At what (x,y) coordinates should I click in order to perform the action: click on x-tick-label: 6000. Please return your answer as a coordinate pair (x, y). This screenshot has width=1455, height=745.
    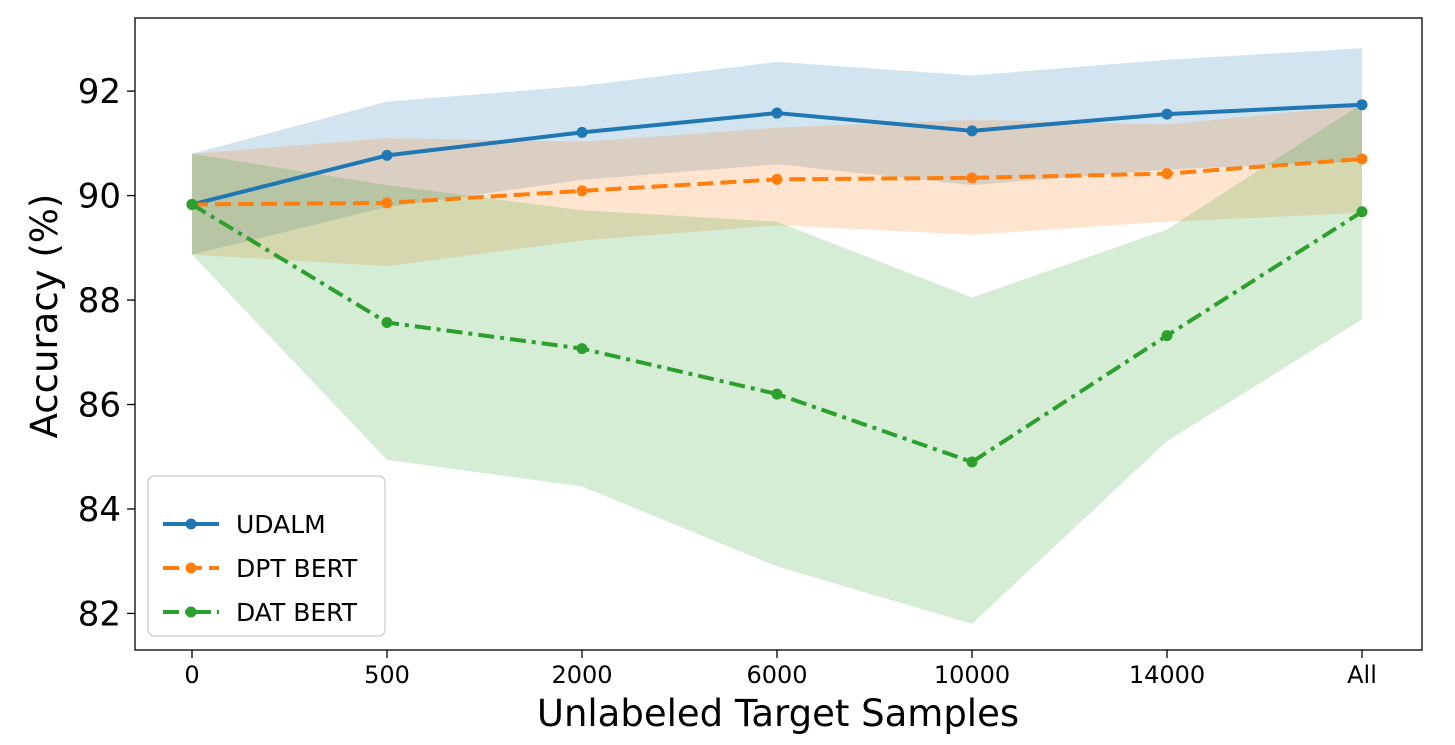
    Looking at the image, I should click on (776, 675).